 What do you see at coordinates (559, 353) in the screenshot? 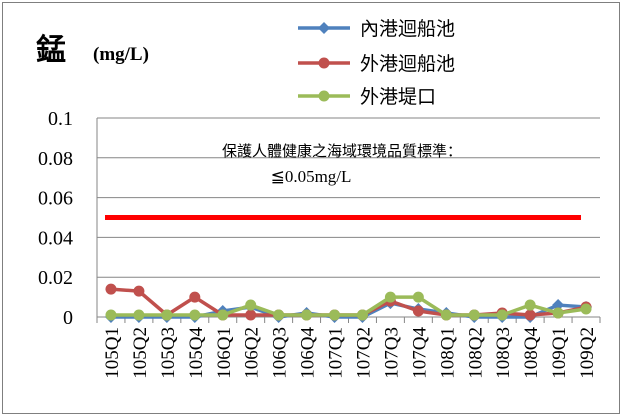
I see `x-tick-label: 109Q1` at bounding box center [559, 353].